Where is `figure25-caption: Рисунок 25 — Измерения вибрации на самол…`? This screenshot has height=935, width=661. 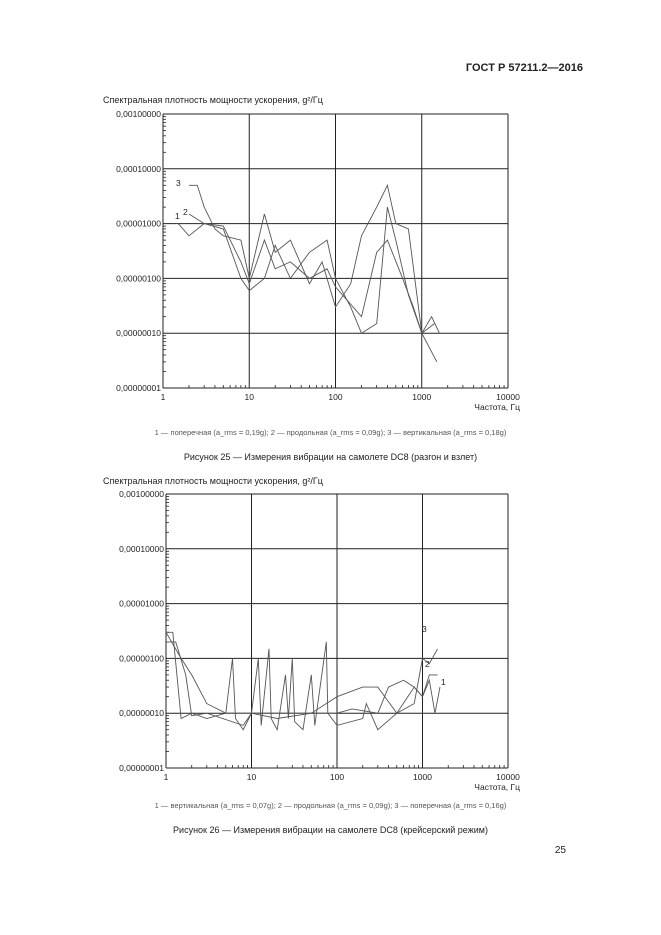 figure25-caption: Рисунок 25 — Измерения вибрации на самол… is located at coordinates (330, 457).